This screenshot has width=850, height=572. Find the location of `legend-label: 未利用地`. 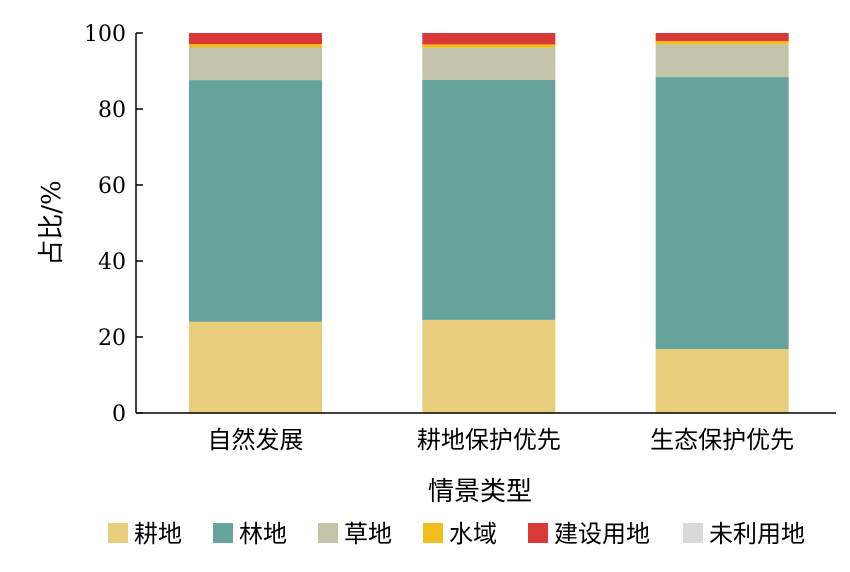

legend-label: 未利用地 is located at coordinates (757, 534).